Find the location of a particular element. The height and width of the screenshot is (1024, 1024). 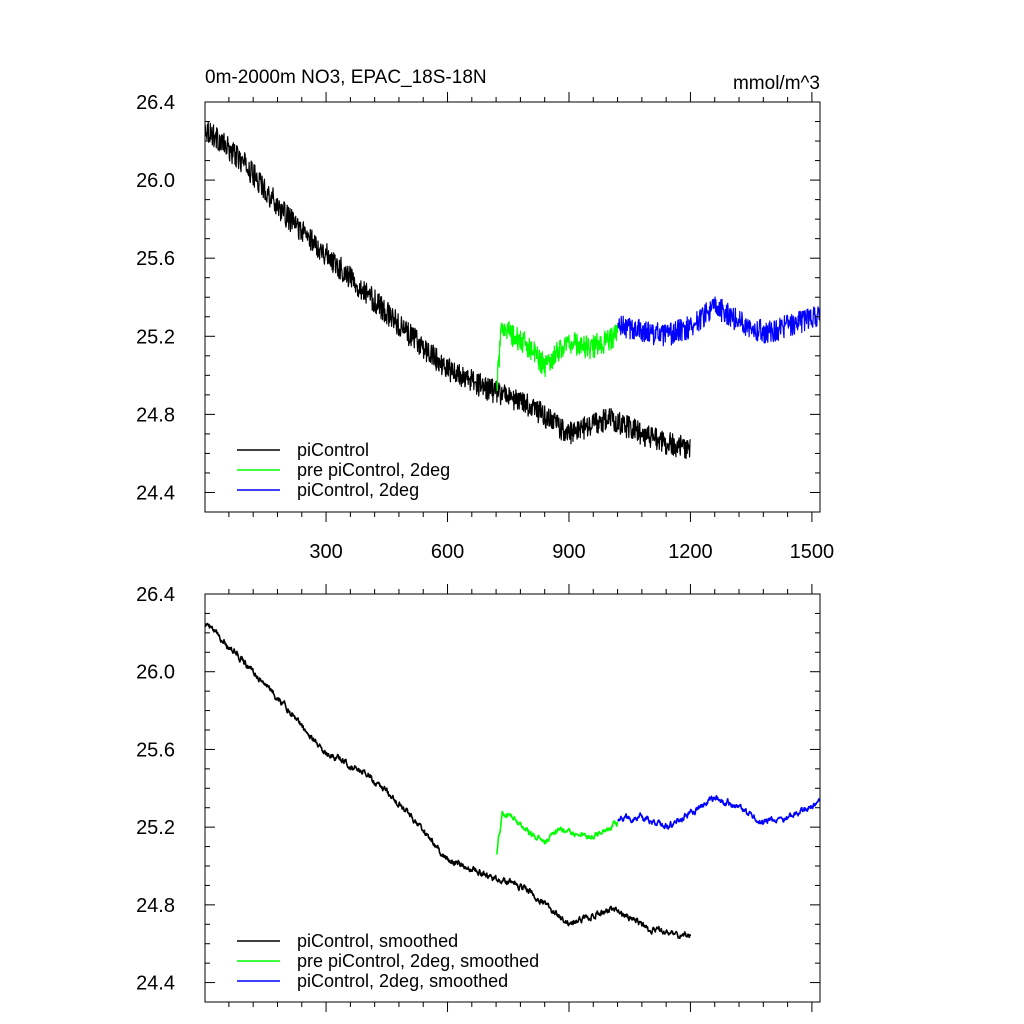

x-tick-label: 1200 is located at coordinates (690, 552).